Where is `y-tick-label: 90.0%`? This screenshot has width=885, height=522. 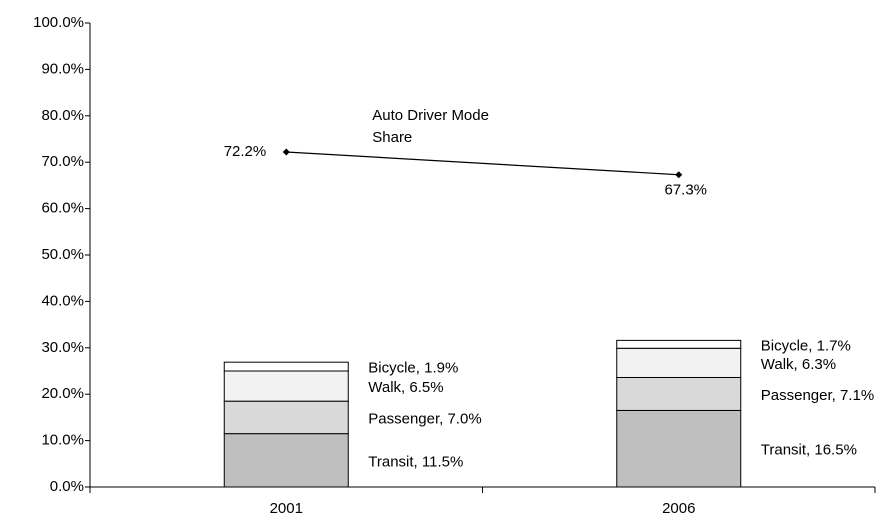
y-tick-label: 90.0% is located at coordinates (62, 68).